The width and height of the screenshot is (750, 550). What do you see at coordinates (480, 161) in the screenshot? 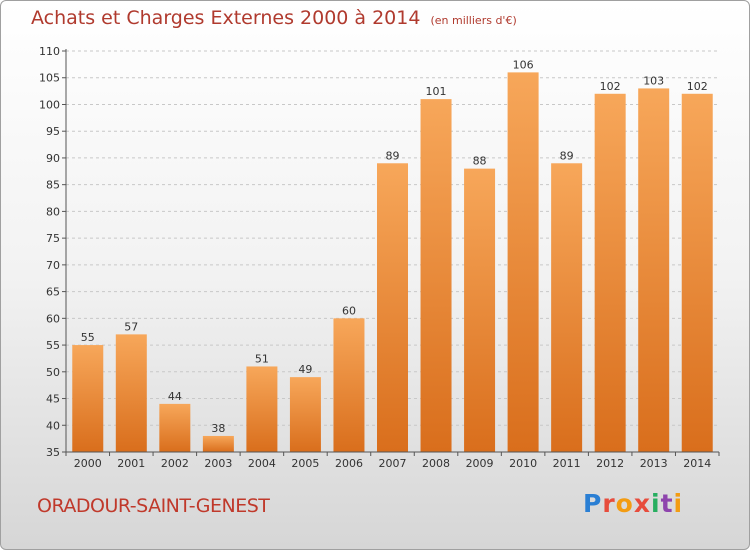
I see `value-label-2009: 88` at bounding box center [480, 161].